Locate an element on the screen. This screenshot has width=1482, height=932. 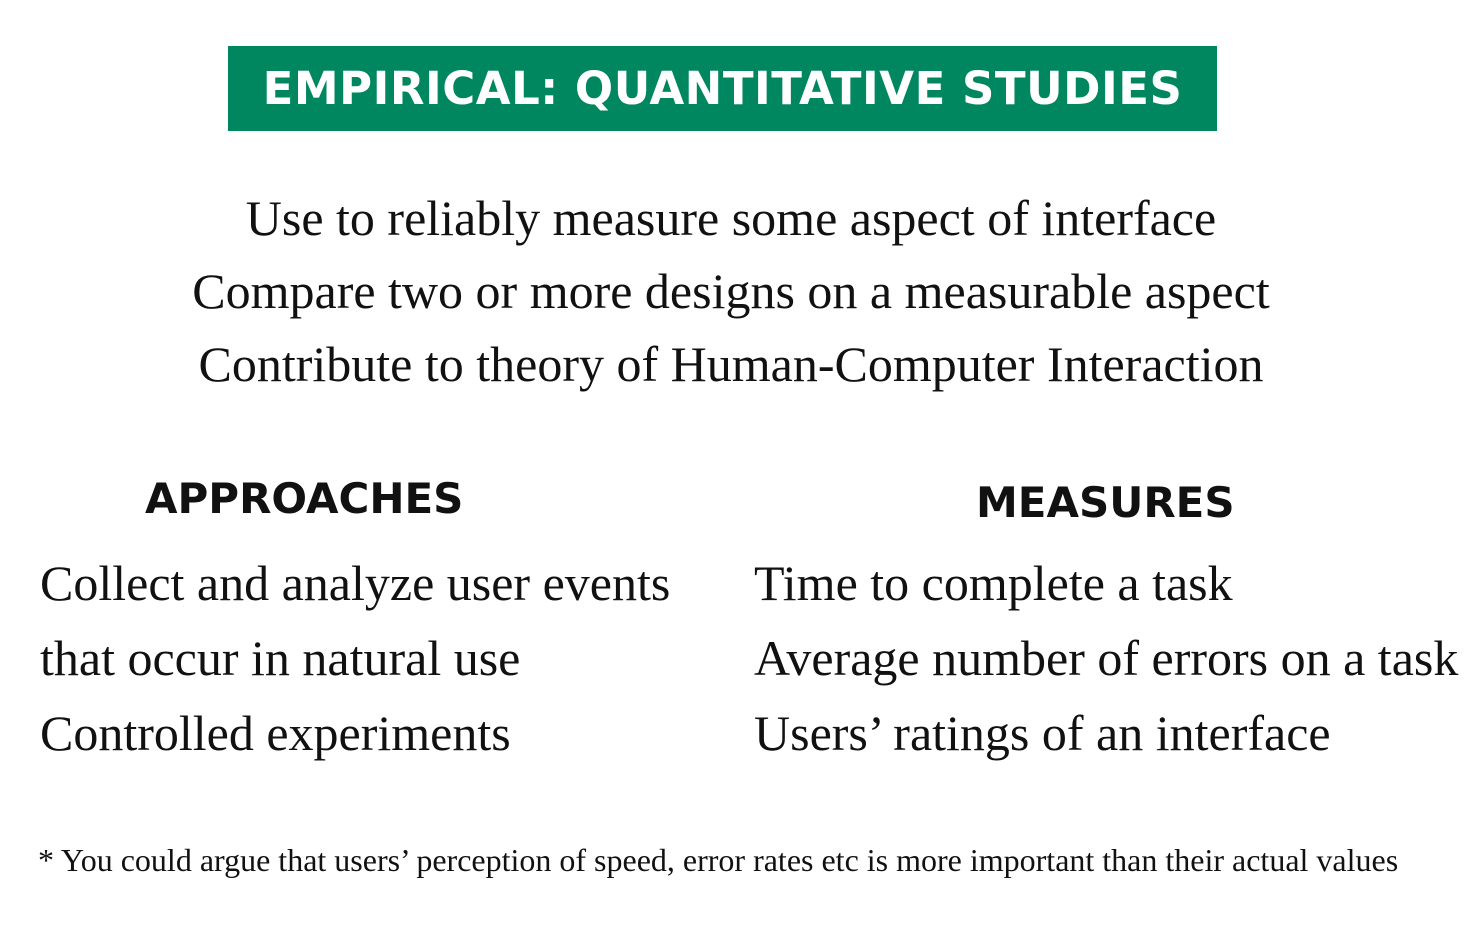
approaches-heading: APPROACHES is located at coordinates (304, 498).